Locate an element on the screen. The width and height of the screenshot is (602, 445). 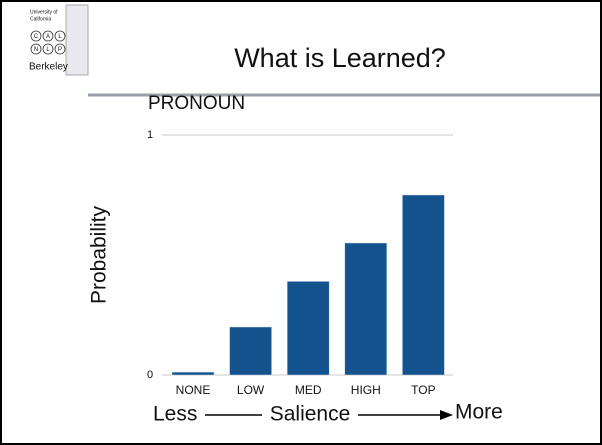
x-tick-label: MED is located at coordinates (308, 390).